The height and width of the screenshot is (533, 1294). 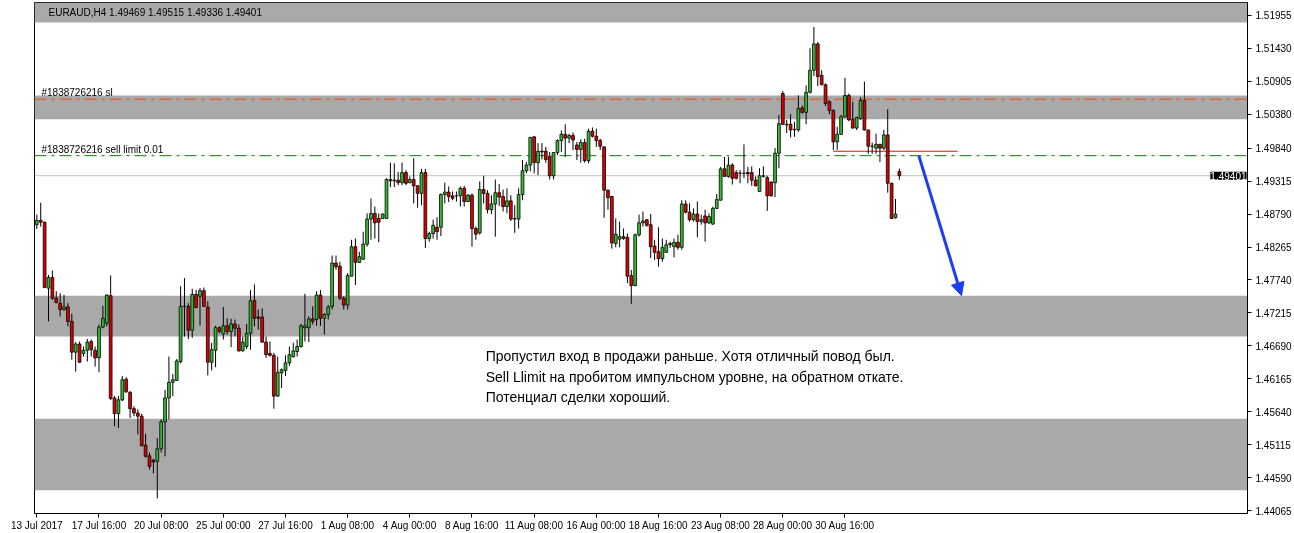 What do you see at coordinates (658, 525) in the screenshot?
I see `x-tick-label: 18 Aug 16:00` at bounding box center [658, 525].